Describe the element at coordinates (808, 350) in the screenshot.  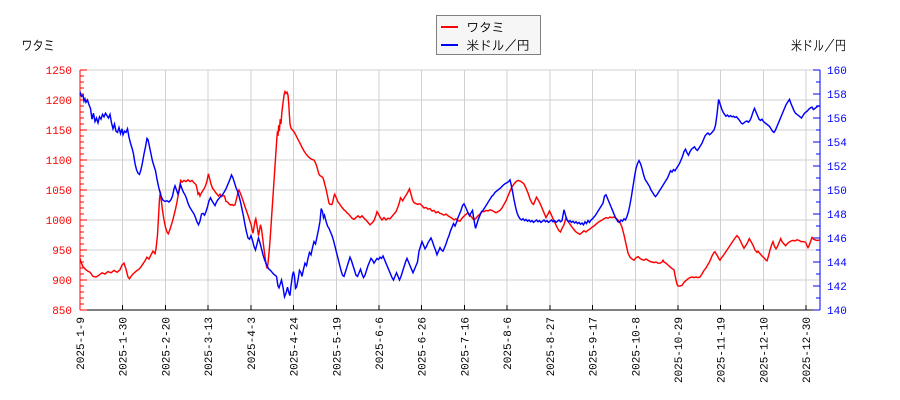
I see `svg-text: 2025-12-30` at that location.